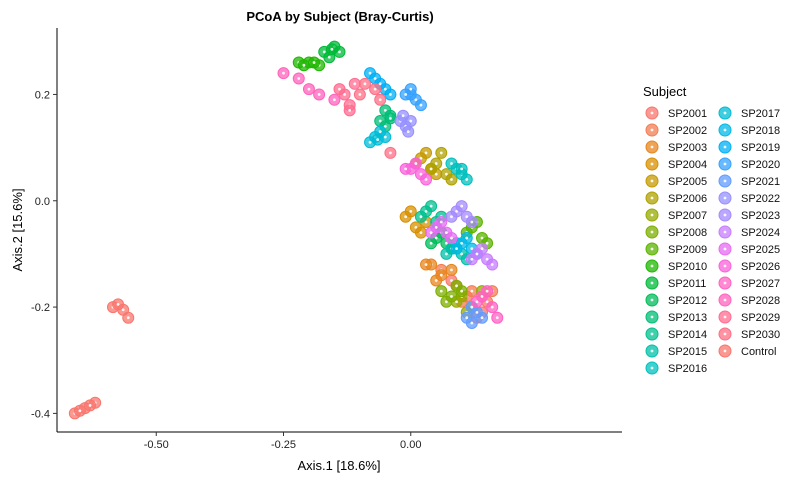 The width and height of the screenshot is (800, 485). I want to click on legend-label: SP2002, so click(687, 131).